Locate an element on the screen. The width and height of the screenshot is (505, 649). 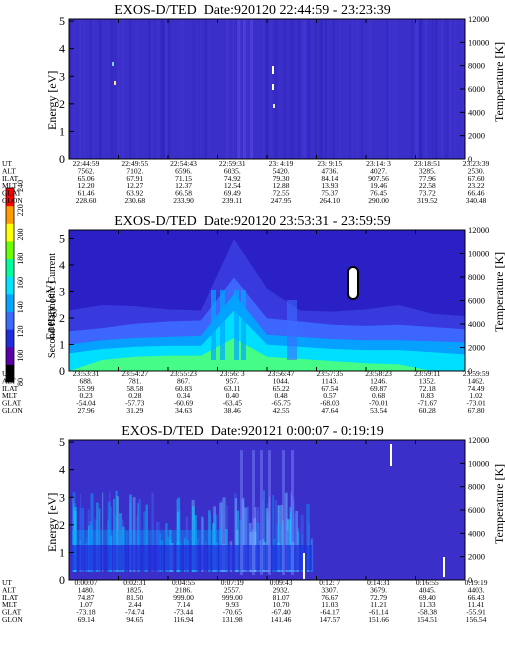
table-cell: 3285. is located at coordinates (427, 170).